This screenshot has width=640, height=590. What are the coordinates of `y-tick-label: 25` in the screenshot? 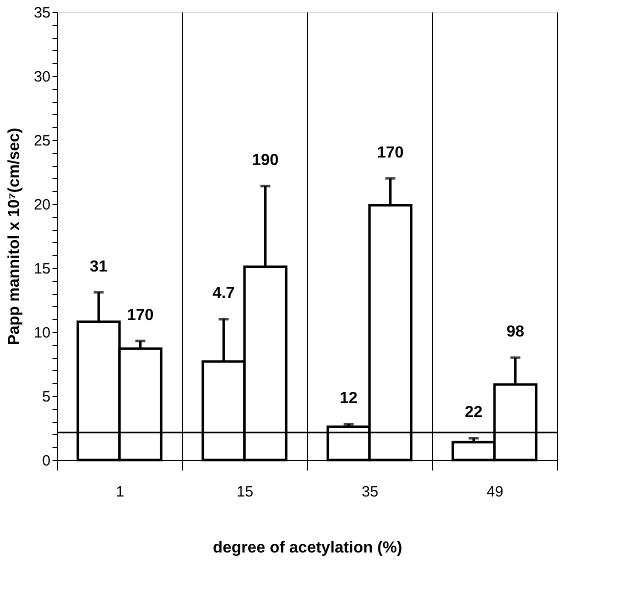 It's located at (42, 141).